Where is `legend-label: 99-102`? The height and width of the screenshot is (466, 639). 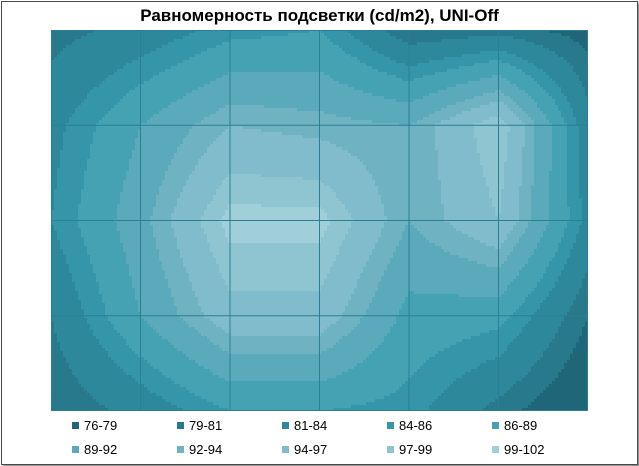
legend-label: 99-102 is located at coordinates (524, 449).